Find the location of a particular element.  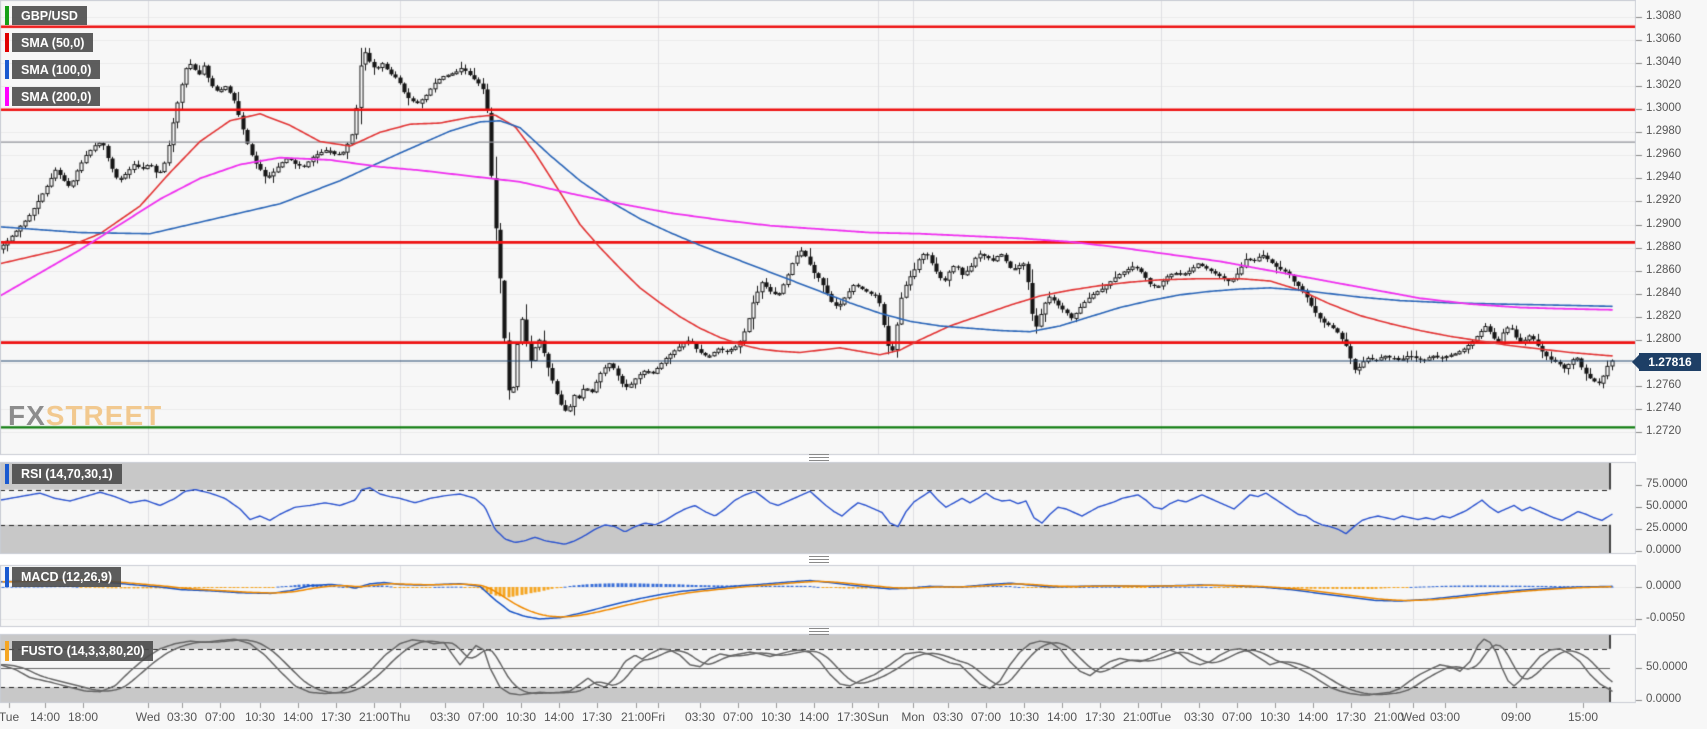

price-axis-label: 1.2940 is located at coordinates (1664, 177).